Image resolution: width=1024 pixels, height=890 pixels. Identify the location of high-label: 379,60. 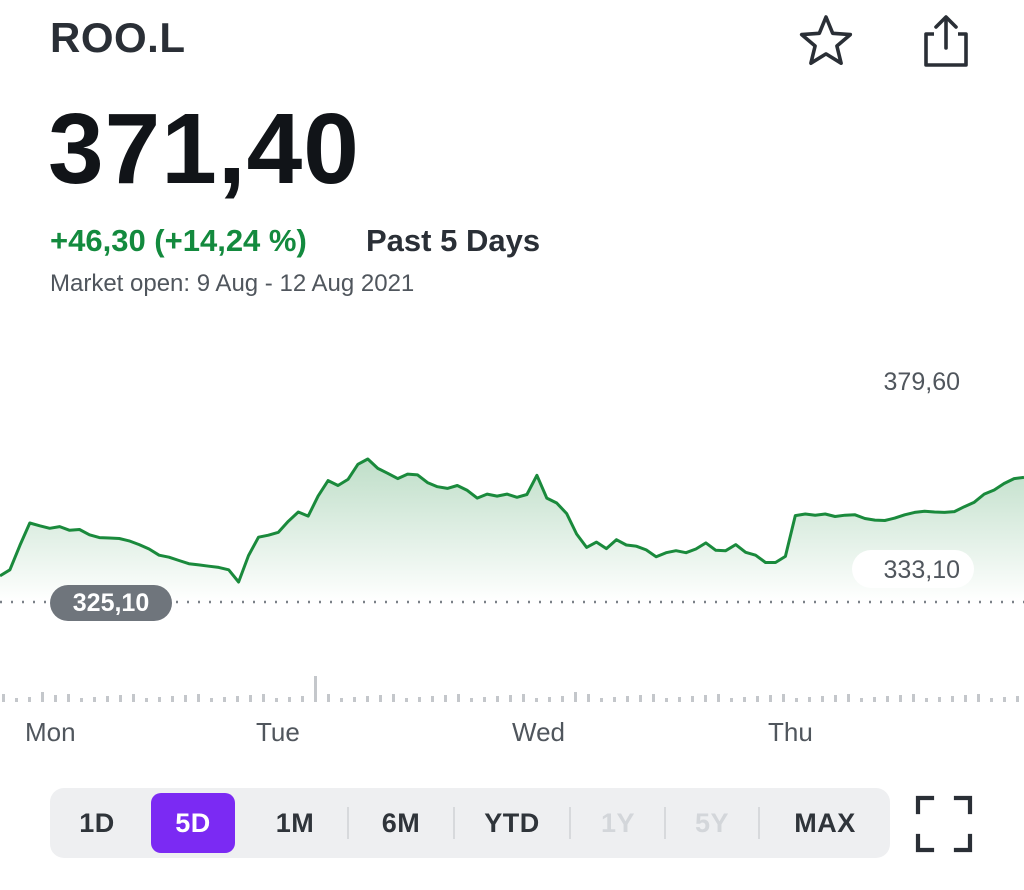
(922, 382).